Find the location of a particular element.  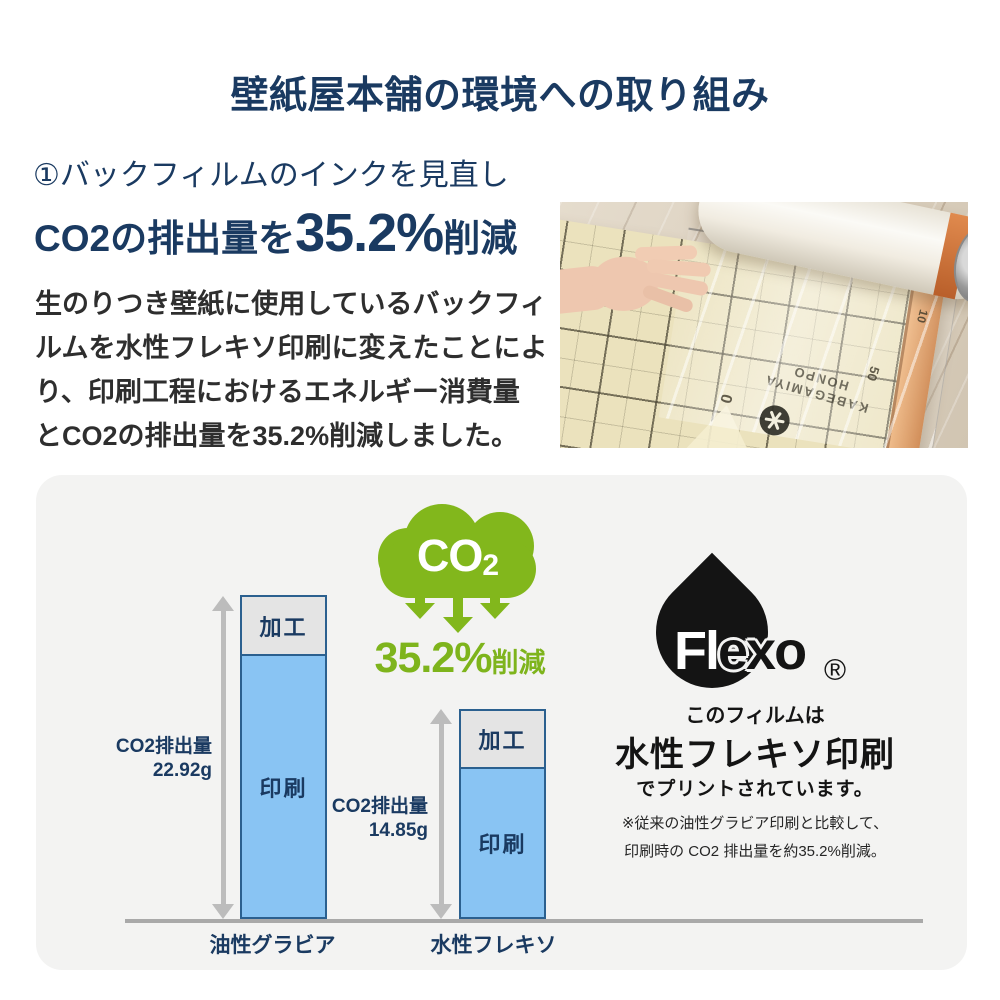

co2-cloud-icon: CO 2 is located at coordinates (458, 551).